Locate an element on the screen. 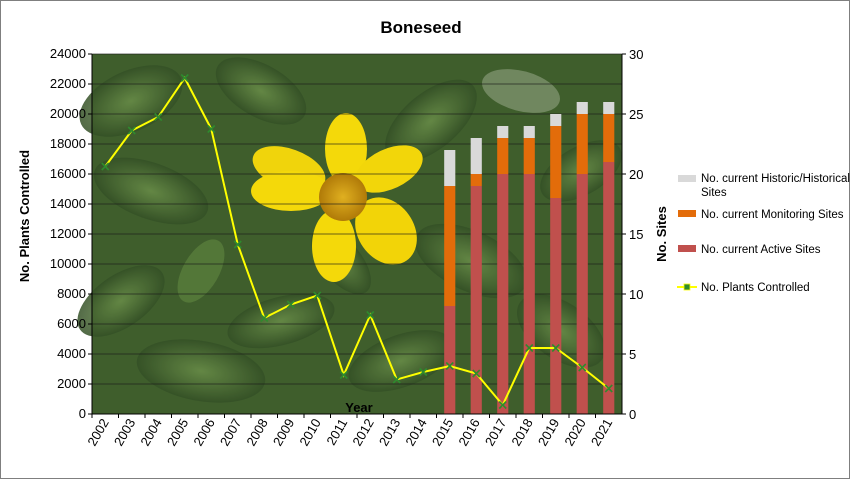  right-axis-ticks: 0 5 10 15 20 25 30 is located at coordinates (632, 234).